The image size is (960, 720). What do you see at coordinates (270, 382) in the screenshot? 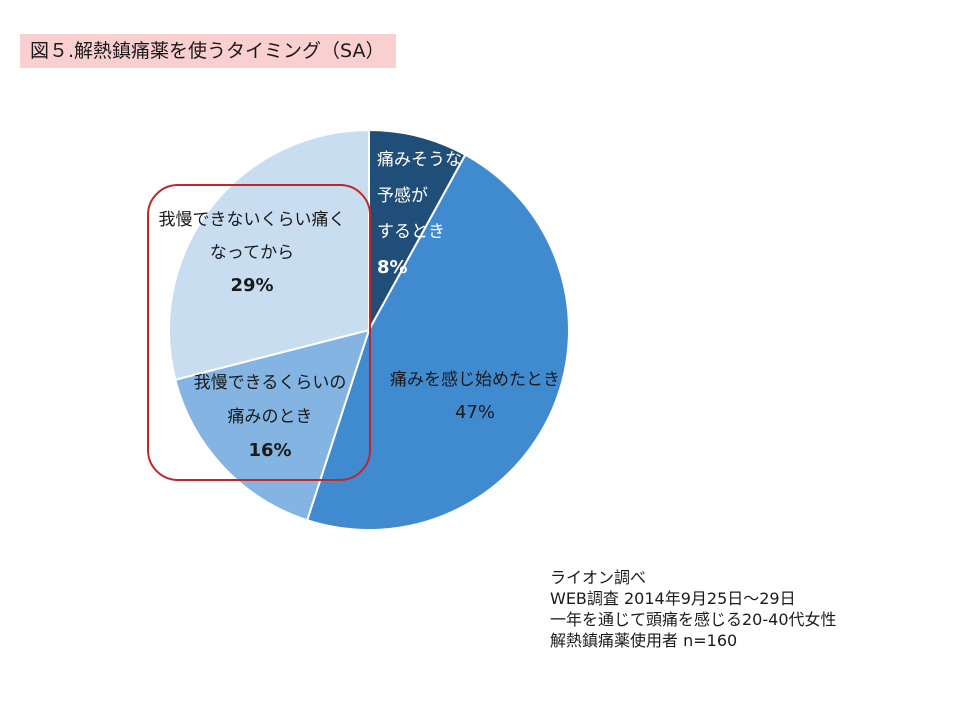
I see `slice-label: 我慢できるくらいの` at bounding box center [270, 382].